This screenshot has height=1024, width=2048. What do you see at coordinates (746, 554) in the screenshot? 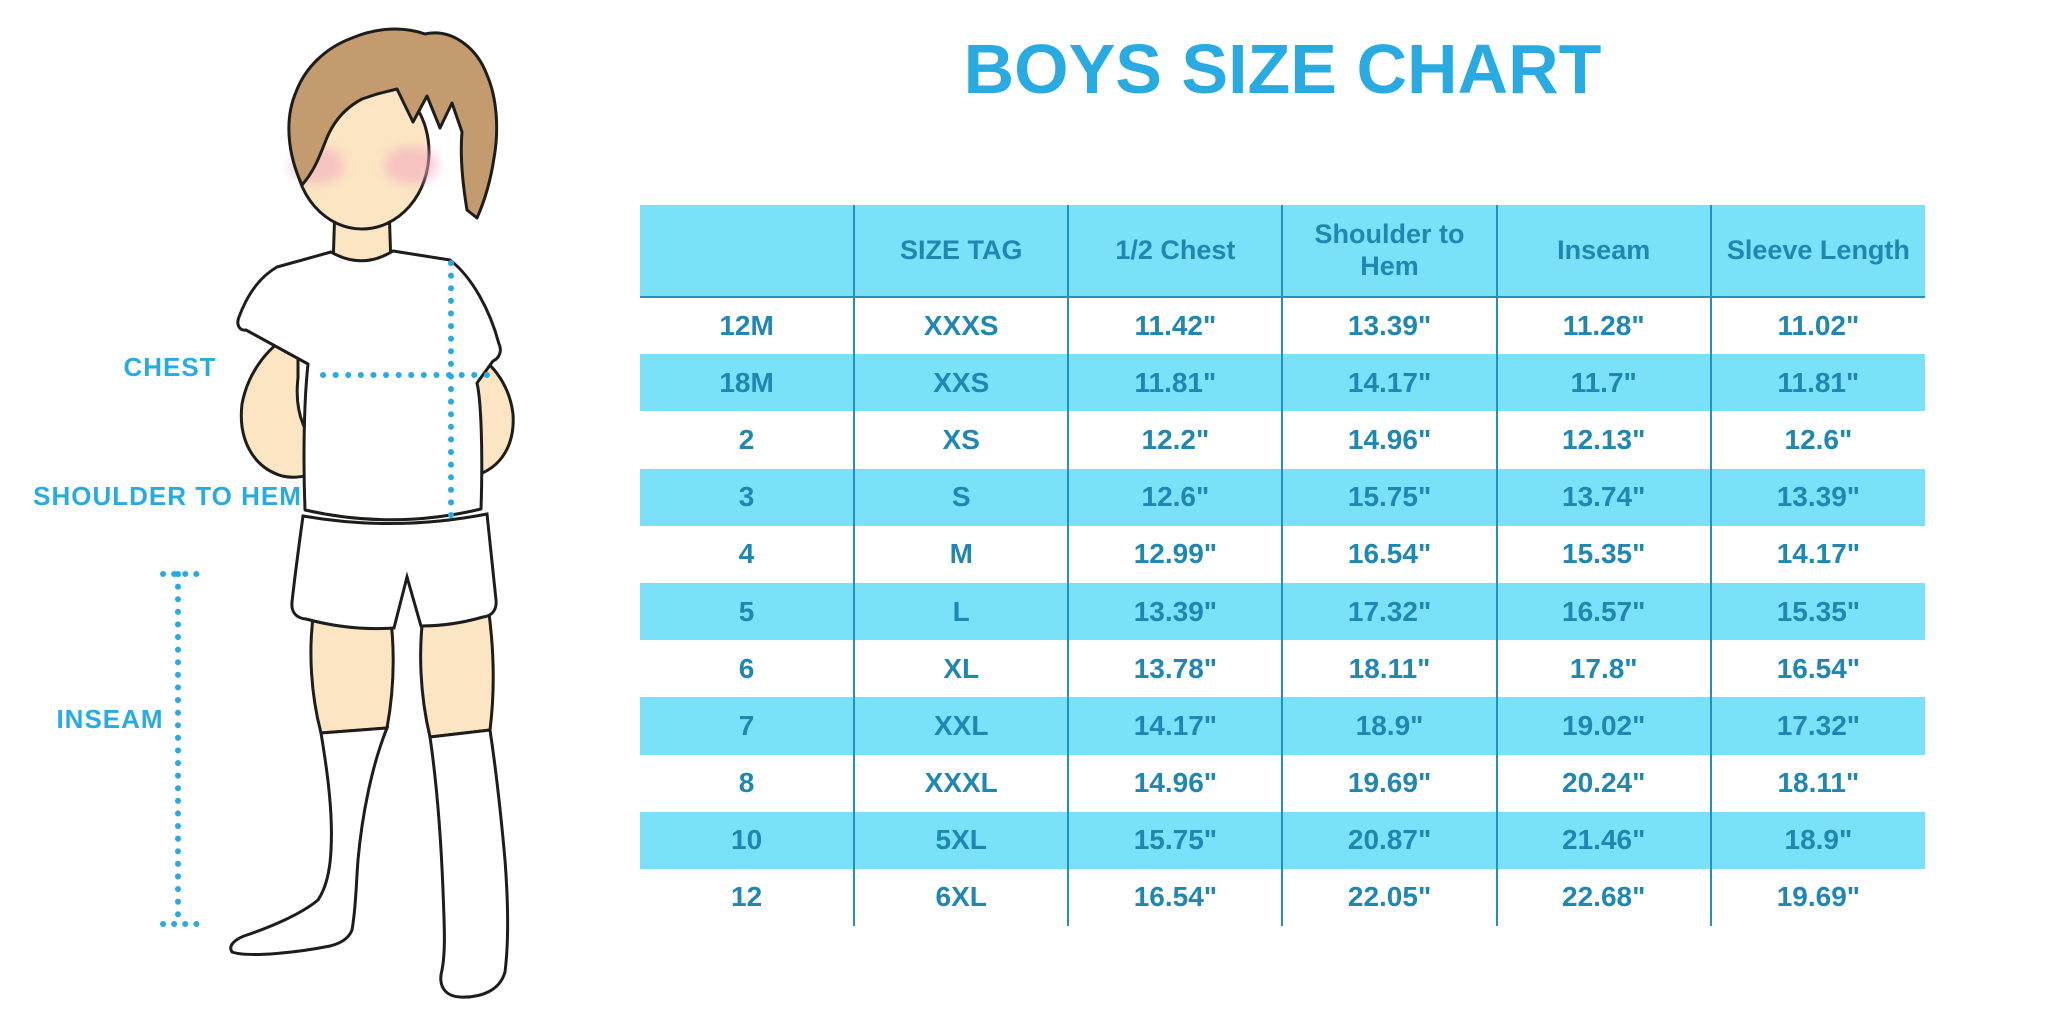
I see `table-cell: 4` at bounding box center [746, 554].